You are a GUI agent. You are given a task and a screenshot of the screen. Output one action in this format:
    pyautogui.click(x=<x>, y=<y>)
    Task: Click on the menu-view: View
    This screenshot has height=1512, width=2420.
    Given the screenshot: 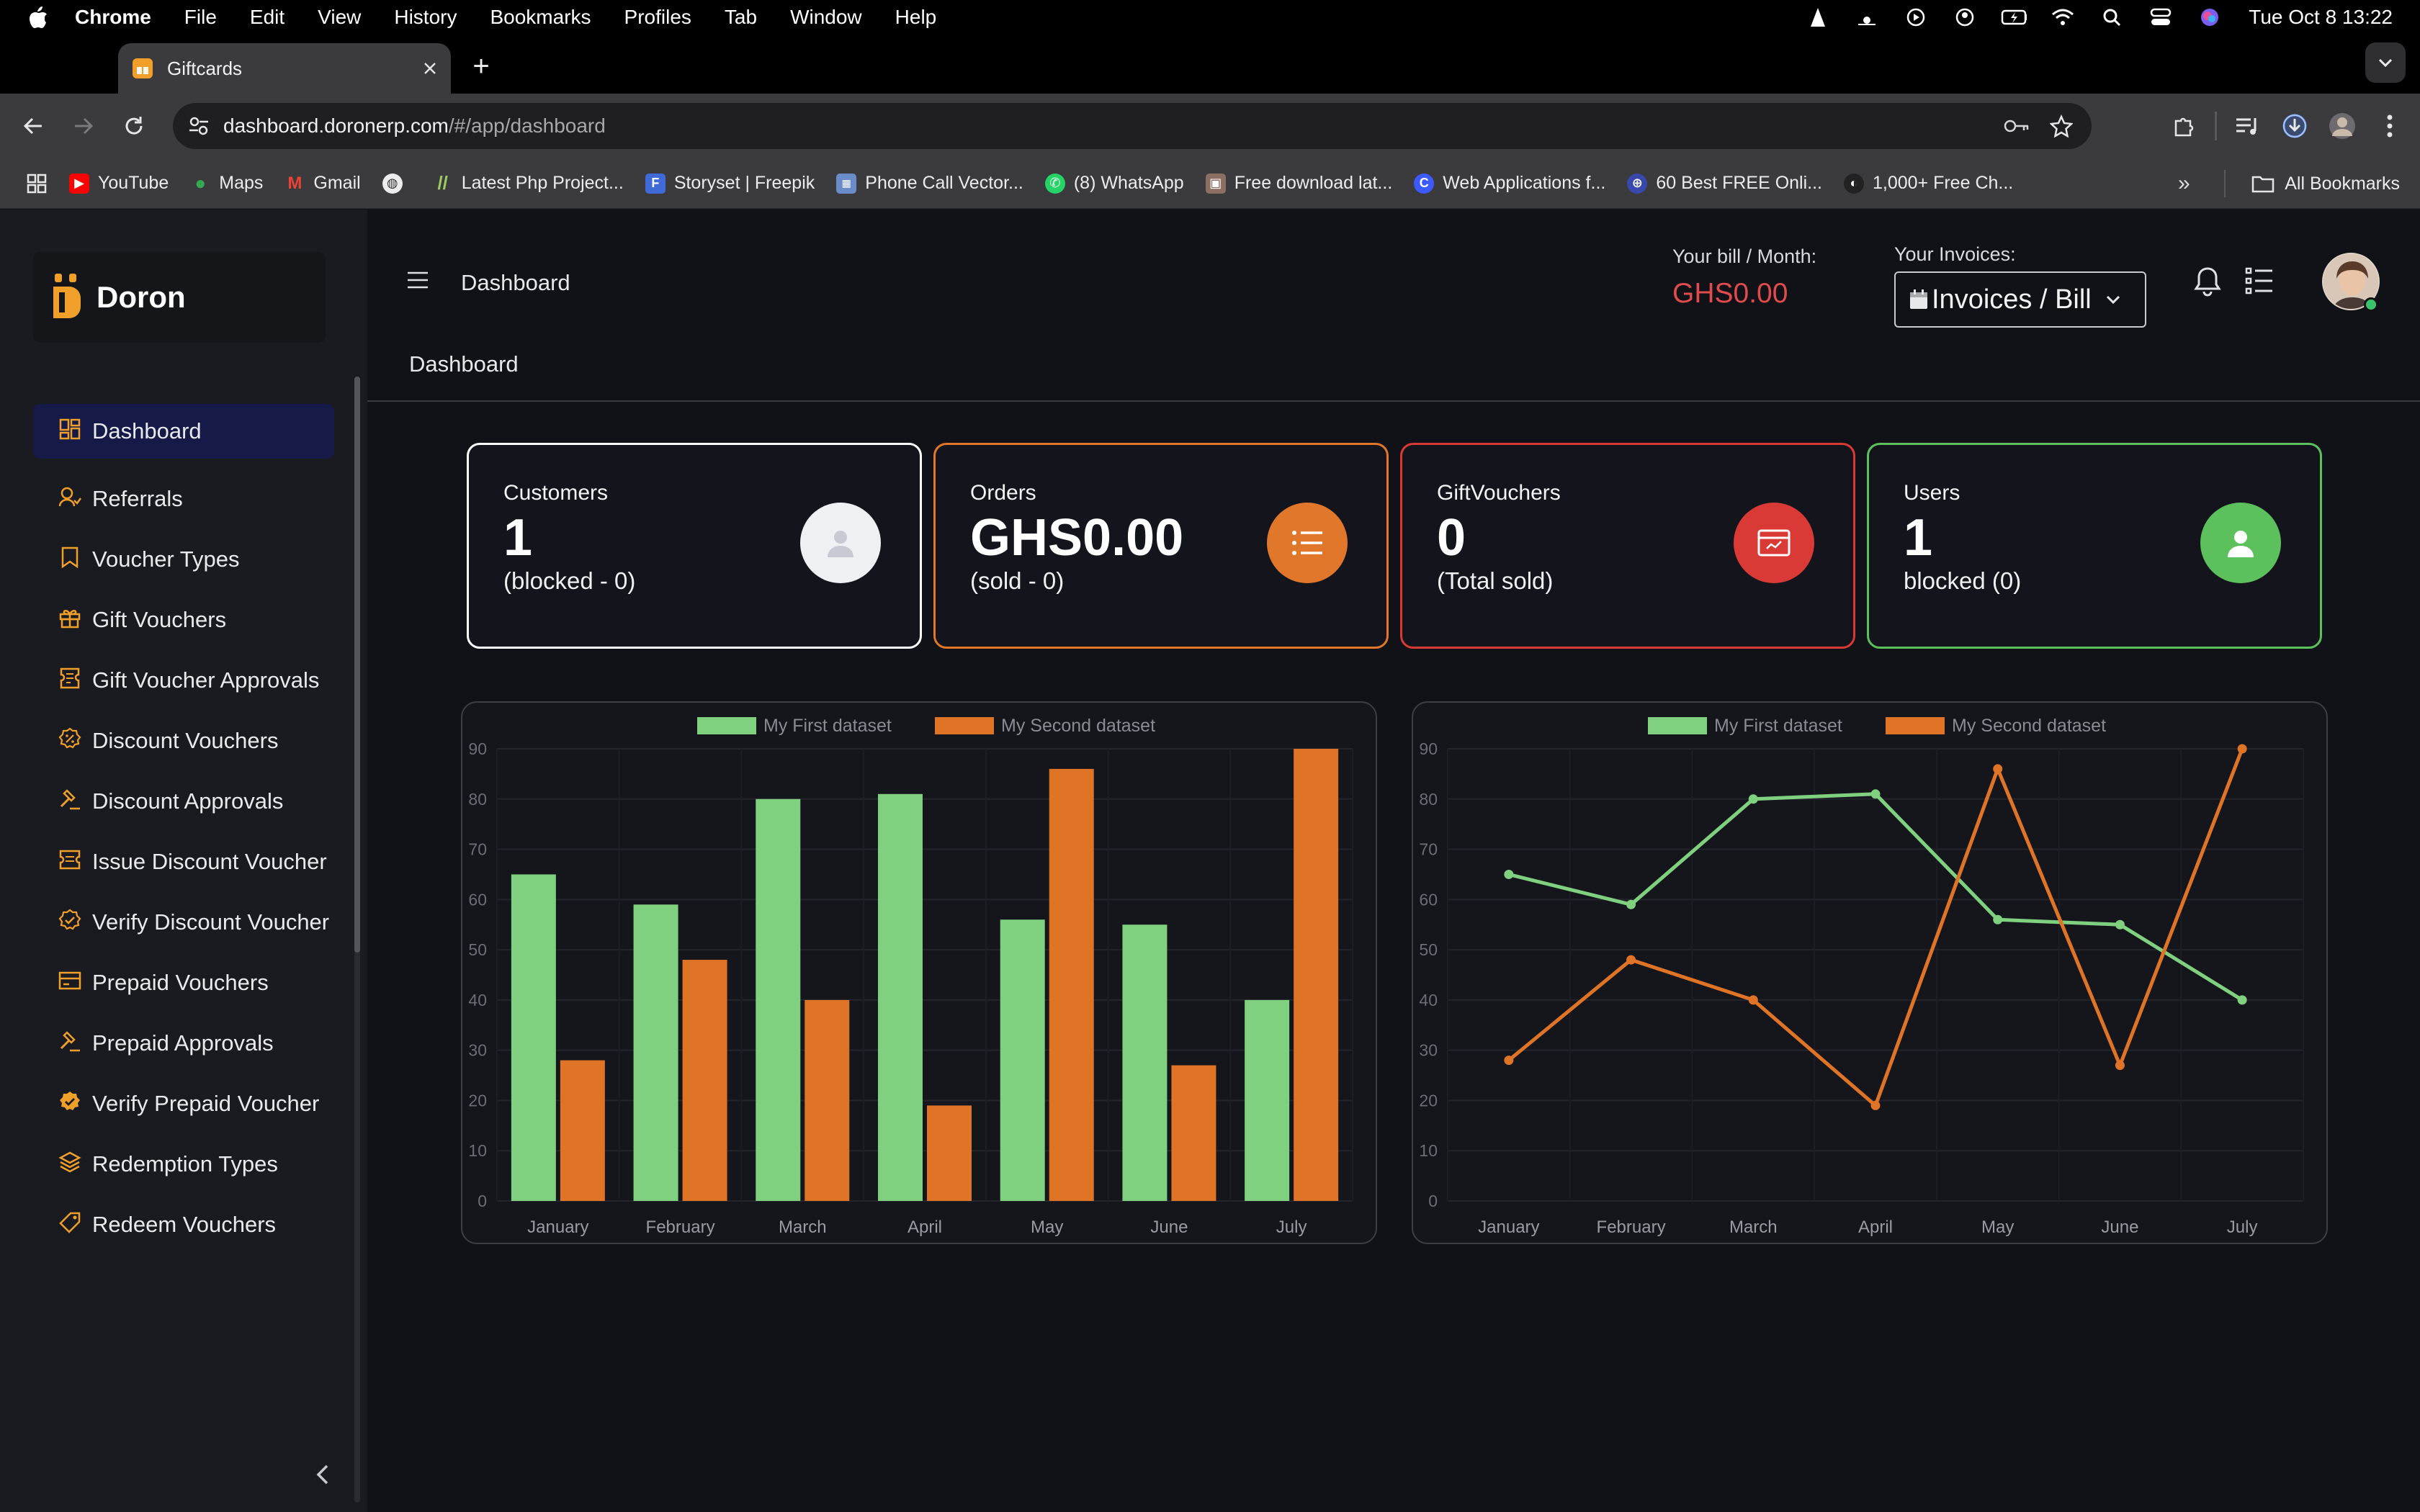 What is the action you would take?
    pyautogui.click(x=340, y=16)
    